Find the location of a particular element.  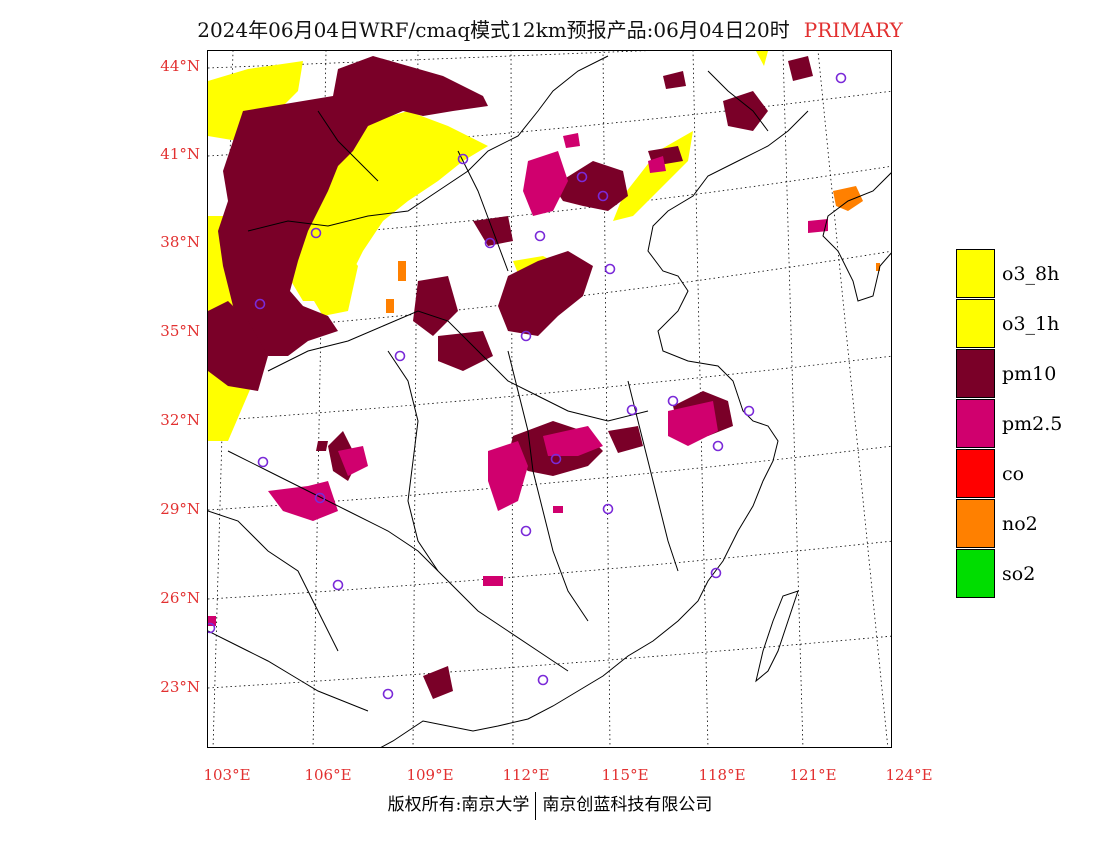

legend-item-pm25: pm2.5 is located at coordinates (1021, 424).